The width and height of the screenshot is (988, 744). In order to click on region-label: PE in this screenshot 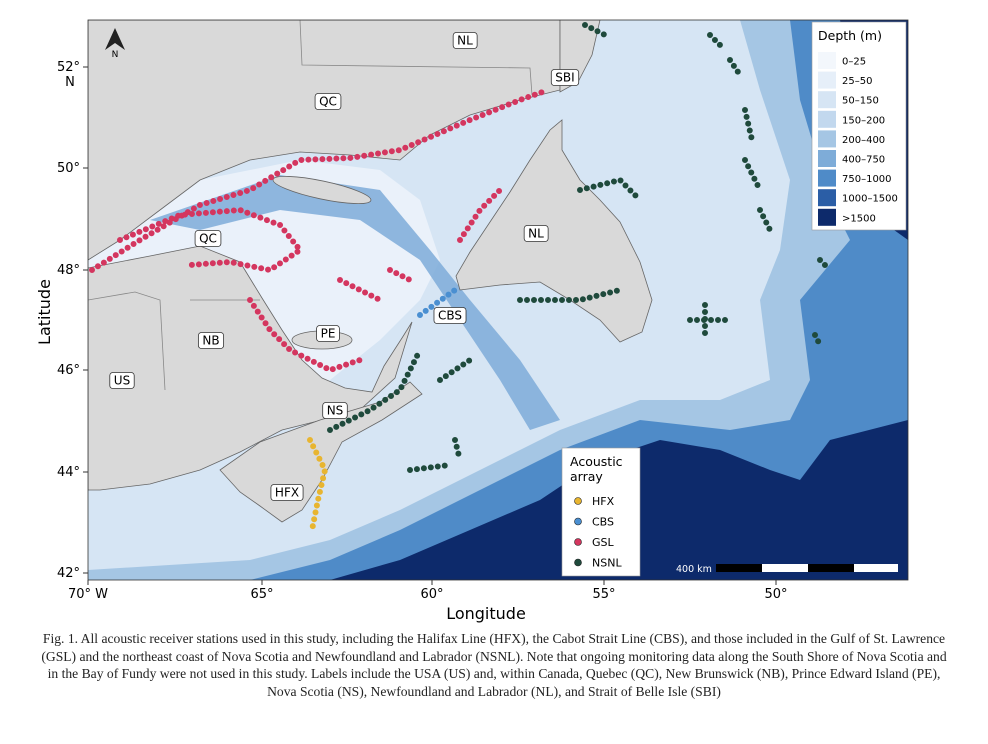, I will do `click(328, 333)`.